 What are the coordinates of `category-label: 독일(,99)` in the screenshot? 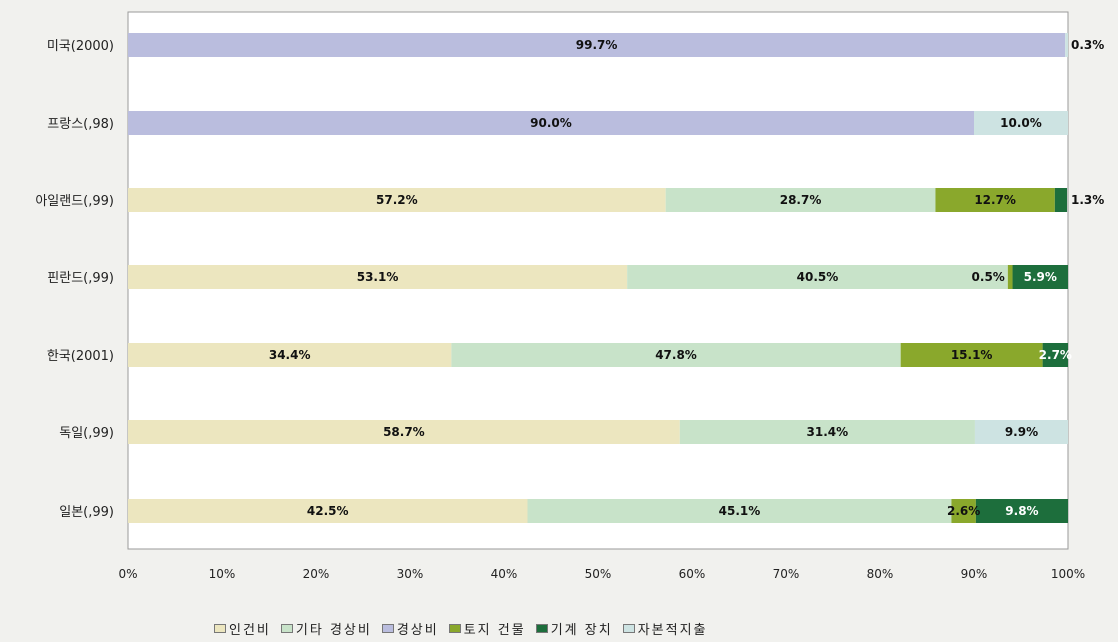 It's located at (86, 433).